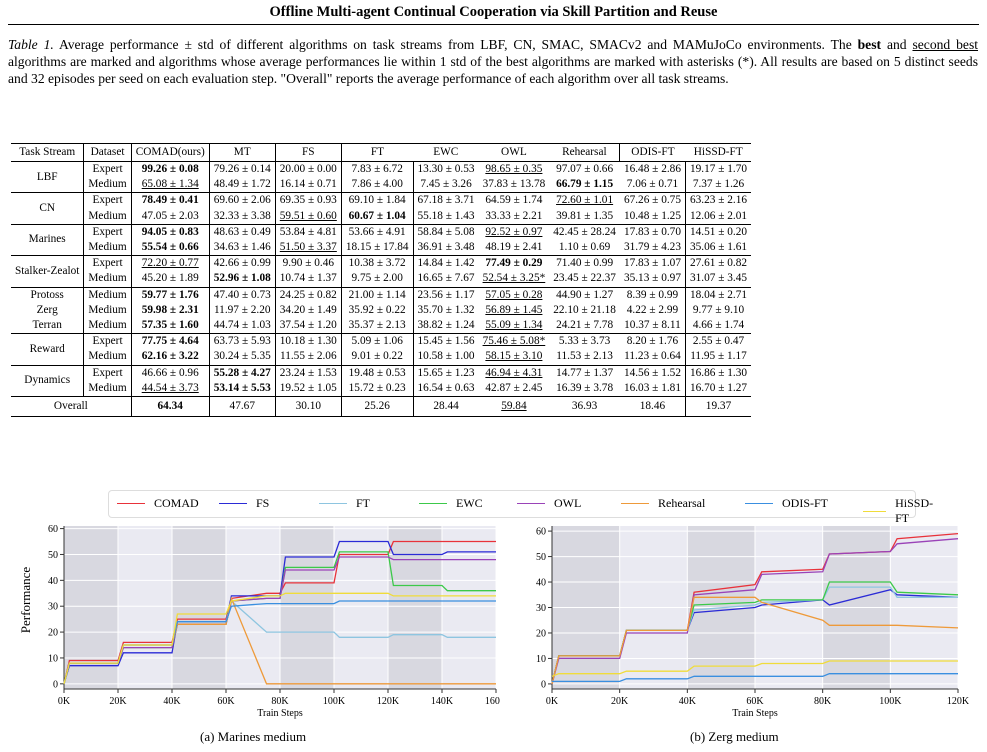  What do you see at coordinates (652, 294) in the screenshot?
I see `result-cell: 8.39 ± 0.99` at bounding box center [652, 294].